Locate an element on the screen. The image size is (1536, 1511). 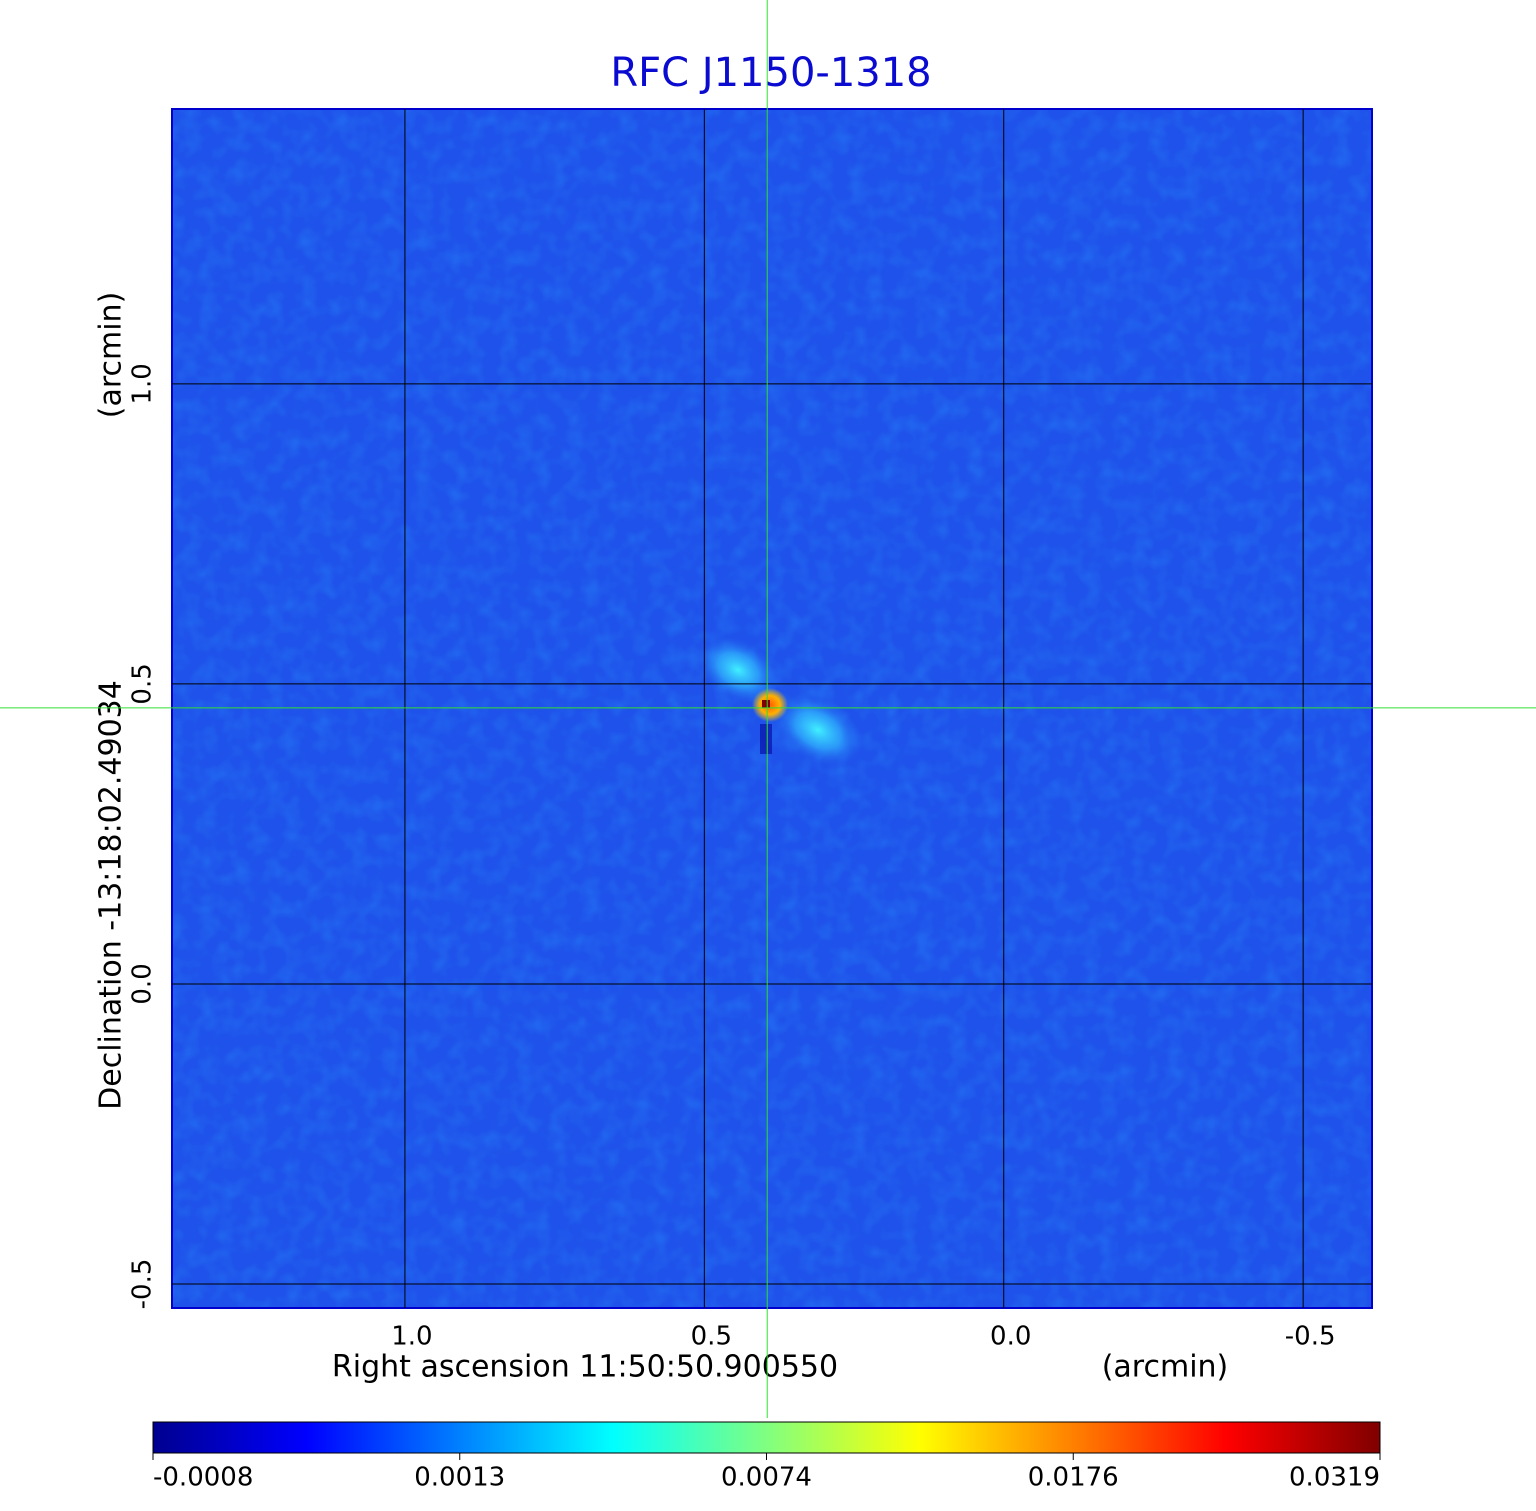
y-tick-label: 0.5 is located at coordinates (143, 683).